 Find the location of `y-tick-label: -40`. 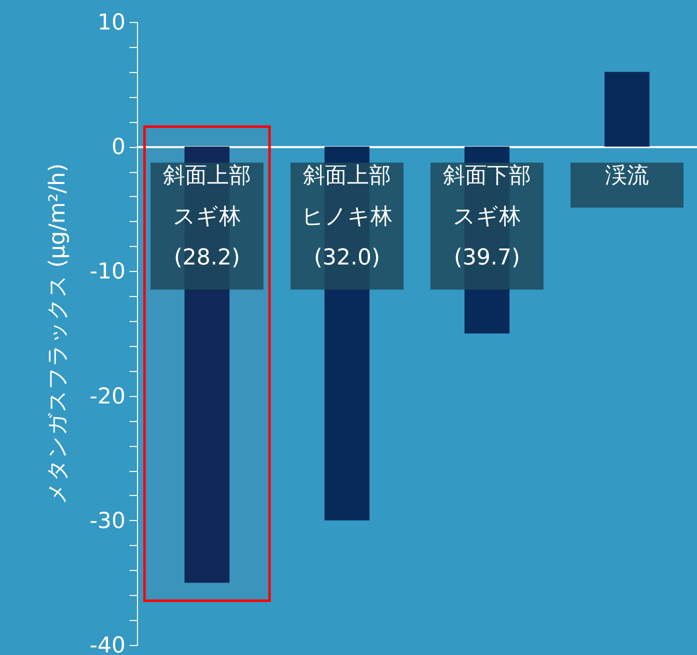

y-tick-label: -40 is located at coordinates (108, 644).